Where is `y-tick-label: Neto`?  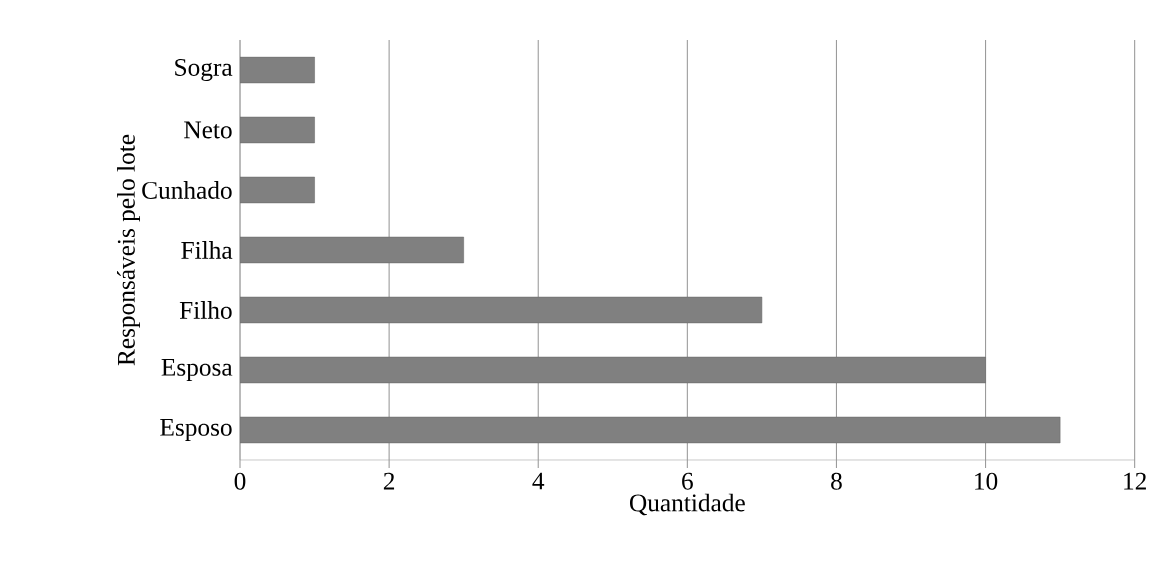
y-tick-label: Neto is located at coordinates (208, 130).